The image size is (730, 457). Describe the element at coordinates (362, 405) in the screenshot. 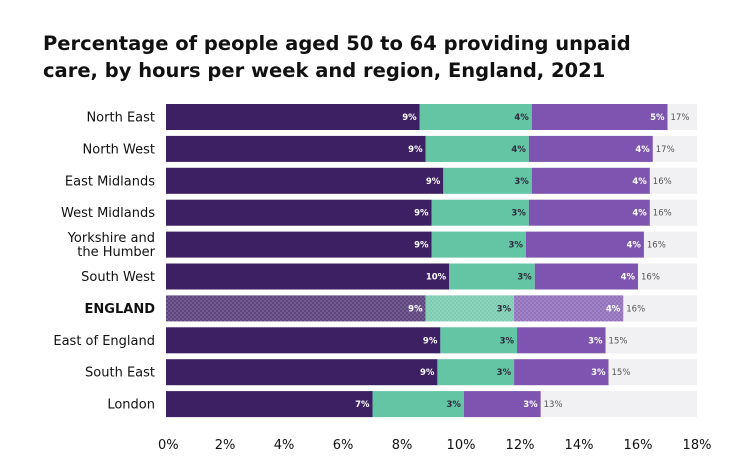

I see `segment-data-label: 7%` at that location.